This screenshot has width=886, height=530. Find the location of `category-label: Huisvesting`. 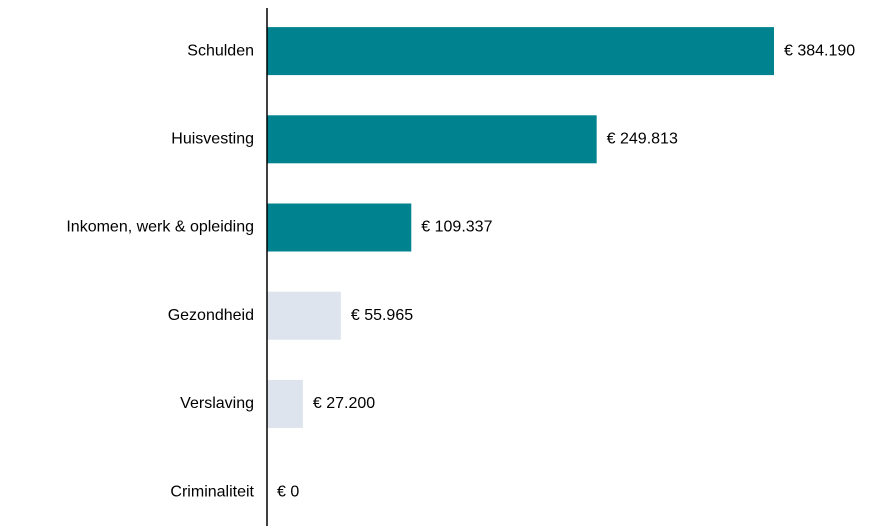

category-label: Huisvesting is located at coordinates (212, 139).